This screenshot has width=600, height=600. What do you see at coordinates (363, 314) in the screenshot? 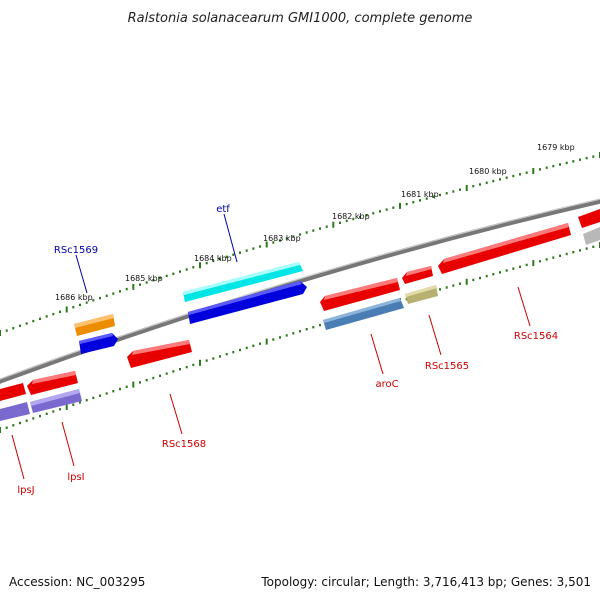
I see `gene-aroC-steel` at bounding box center [363, 314].